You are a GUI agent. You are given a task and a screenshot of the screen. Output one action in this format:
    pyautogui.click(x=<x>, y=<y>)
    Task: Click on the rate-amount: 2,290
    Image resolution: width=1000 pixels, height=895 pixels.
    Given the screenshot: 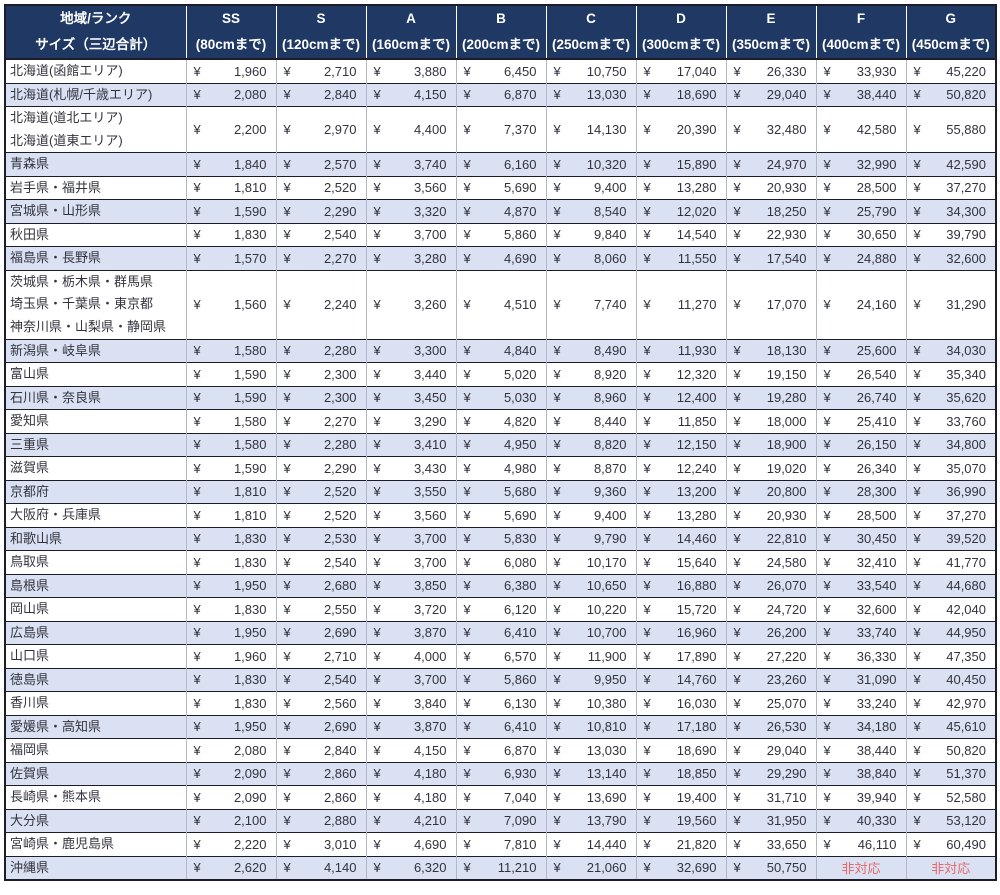 What is the action you would take?
    pyautogui.click(x=340, y=211)
    